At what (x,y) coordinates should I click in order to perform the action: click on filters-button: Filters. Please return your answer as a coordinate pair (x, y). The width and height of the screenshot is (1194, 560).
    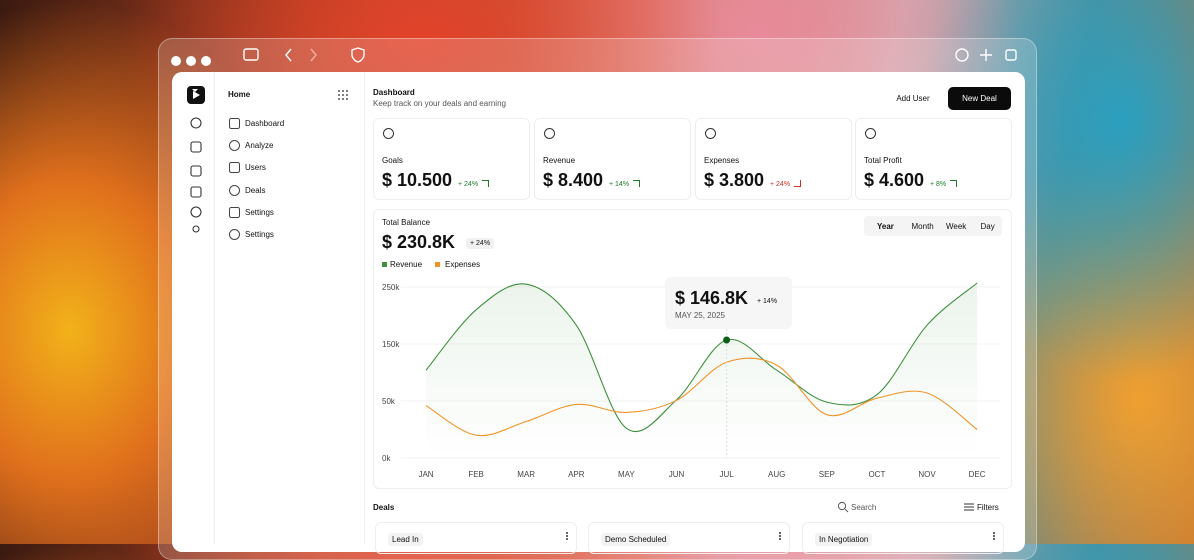
    Looking at the image, I should click on (988, 507).